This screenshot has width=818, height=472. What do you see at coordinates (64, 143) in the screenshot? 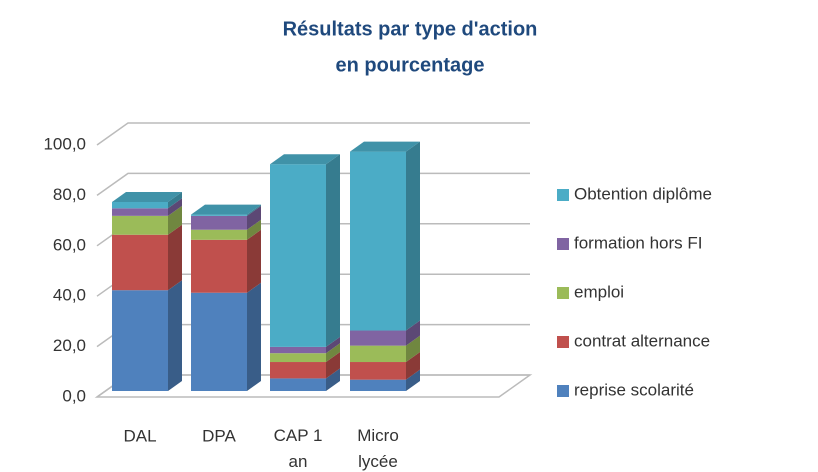
I see `y-tick-label: 100,0` at bounding box center [64, 143].